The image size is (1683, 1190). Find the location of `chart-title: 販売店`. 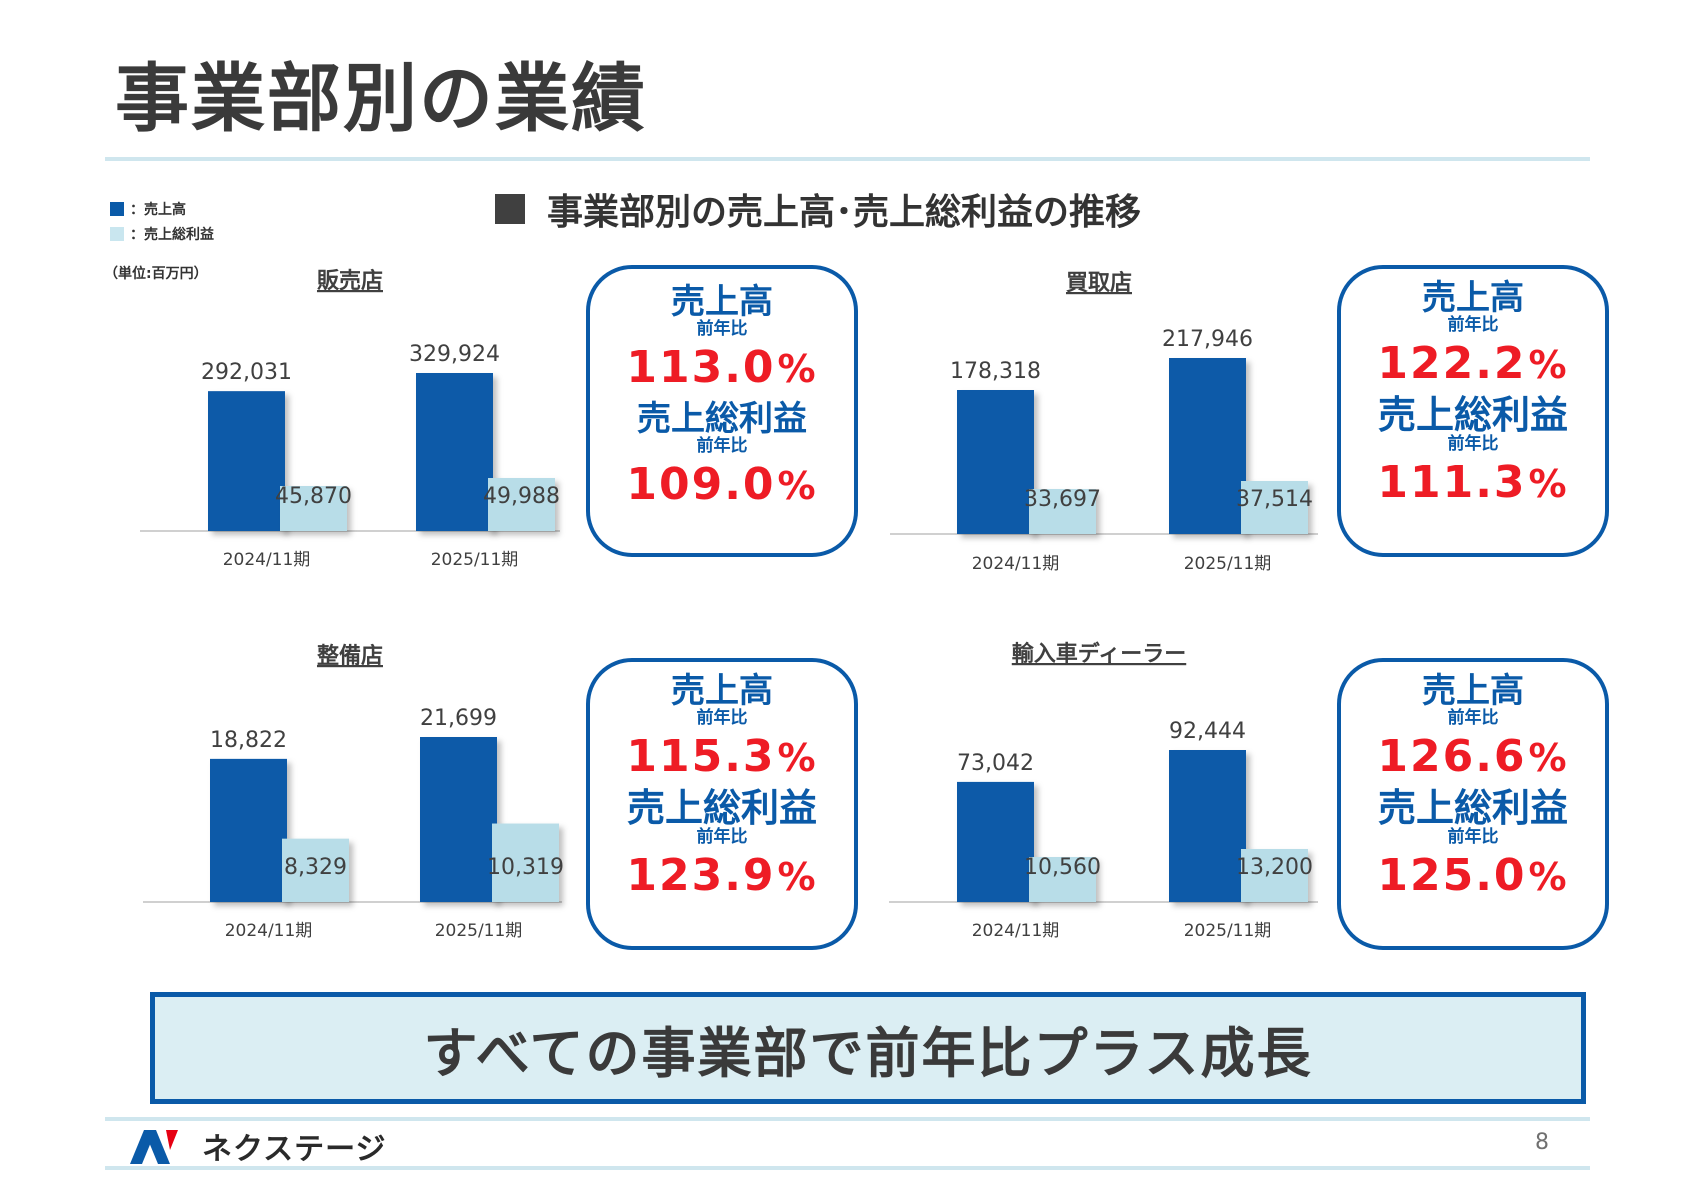

chart-title: 販売店 is located at coordinates (350, 281).